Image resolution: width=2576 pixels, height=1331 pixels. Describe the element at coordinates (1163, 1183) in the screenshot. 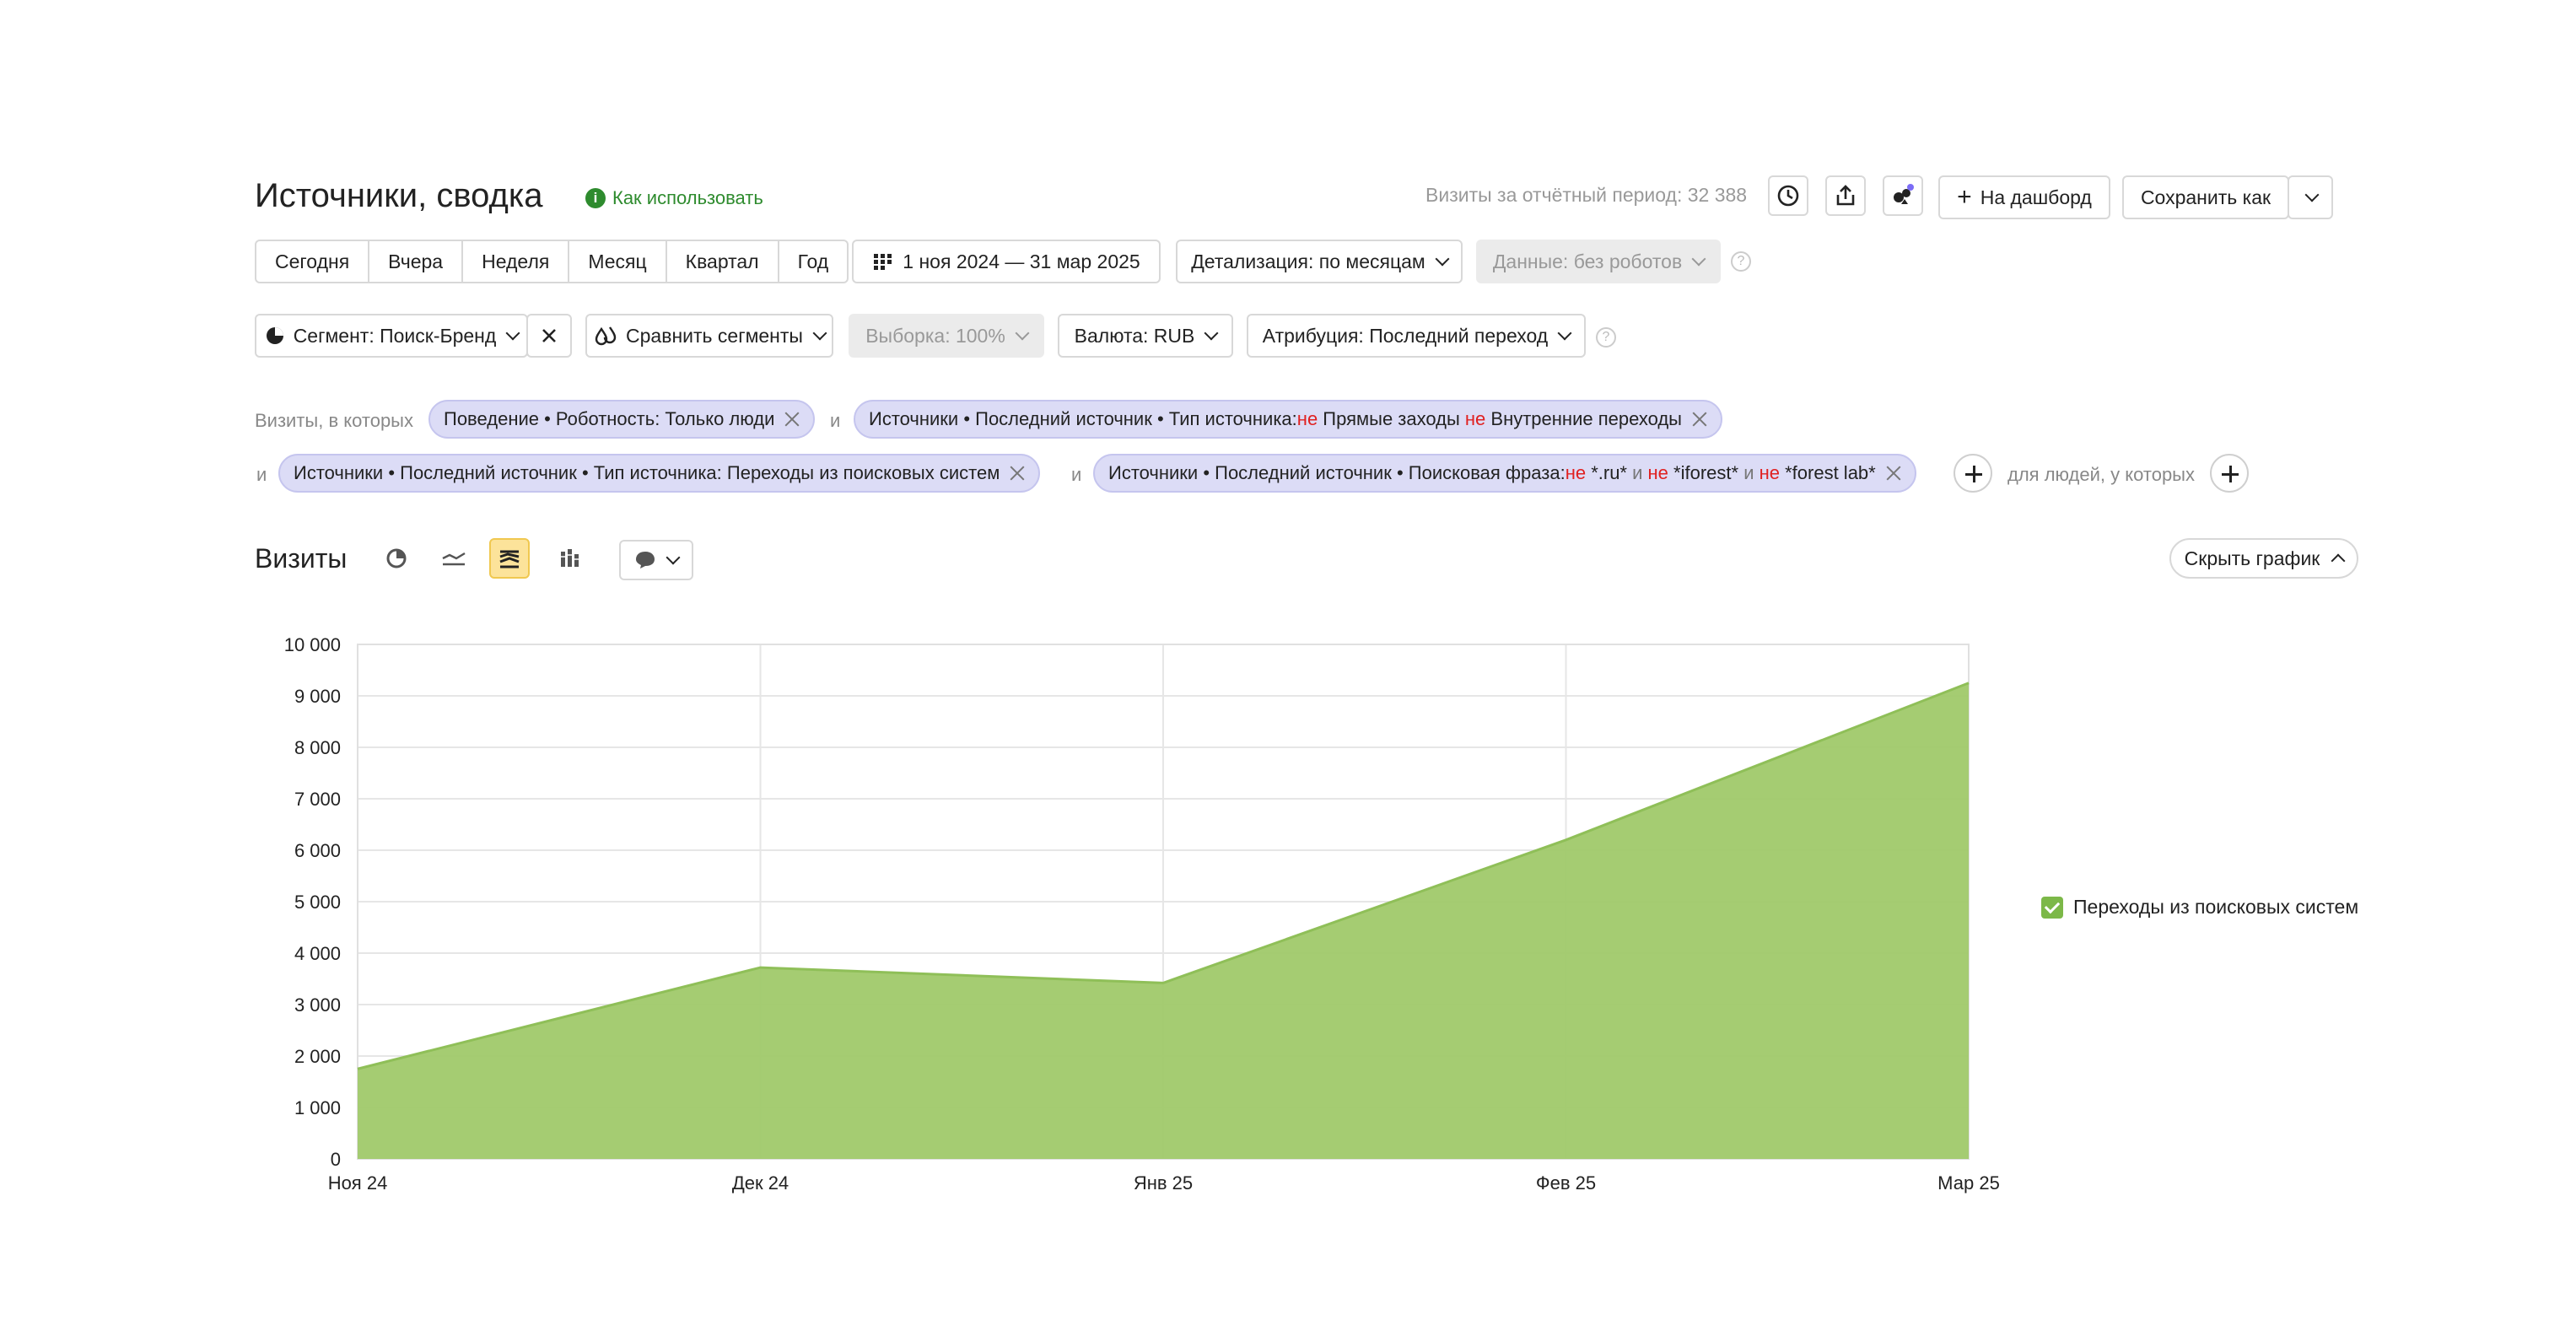

I see `x-tick-label: Янв 25` at that location.